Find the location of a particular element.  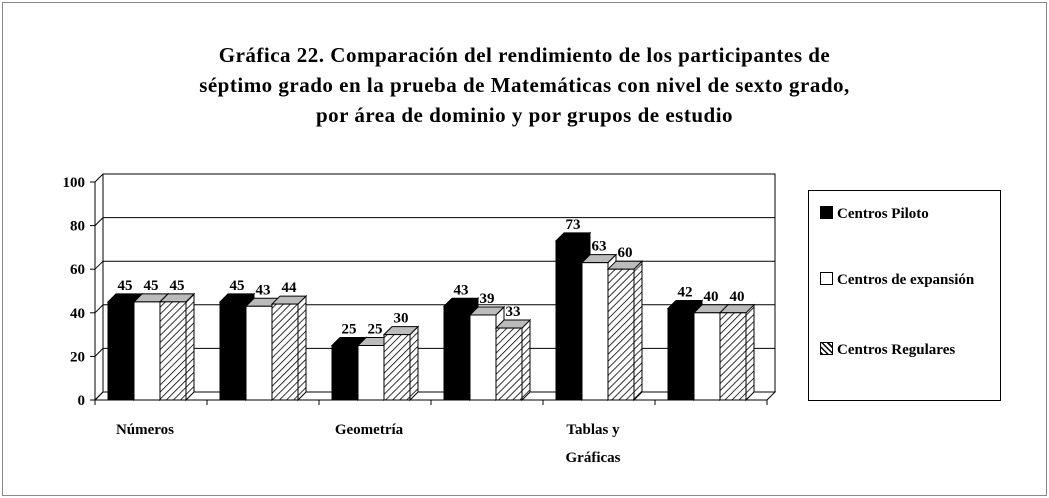

legend-entry: Centros Regulares is located at coordinates (905, 350).